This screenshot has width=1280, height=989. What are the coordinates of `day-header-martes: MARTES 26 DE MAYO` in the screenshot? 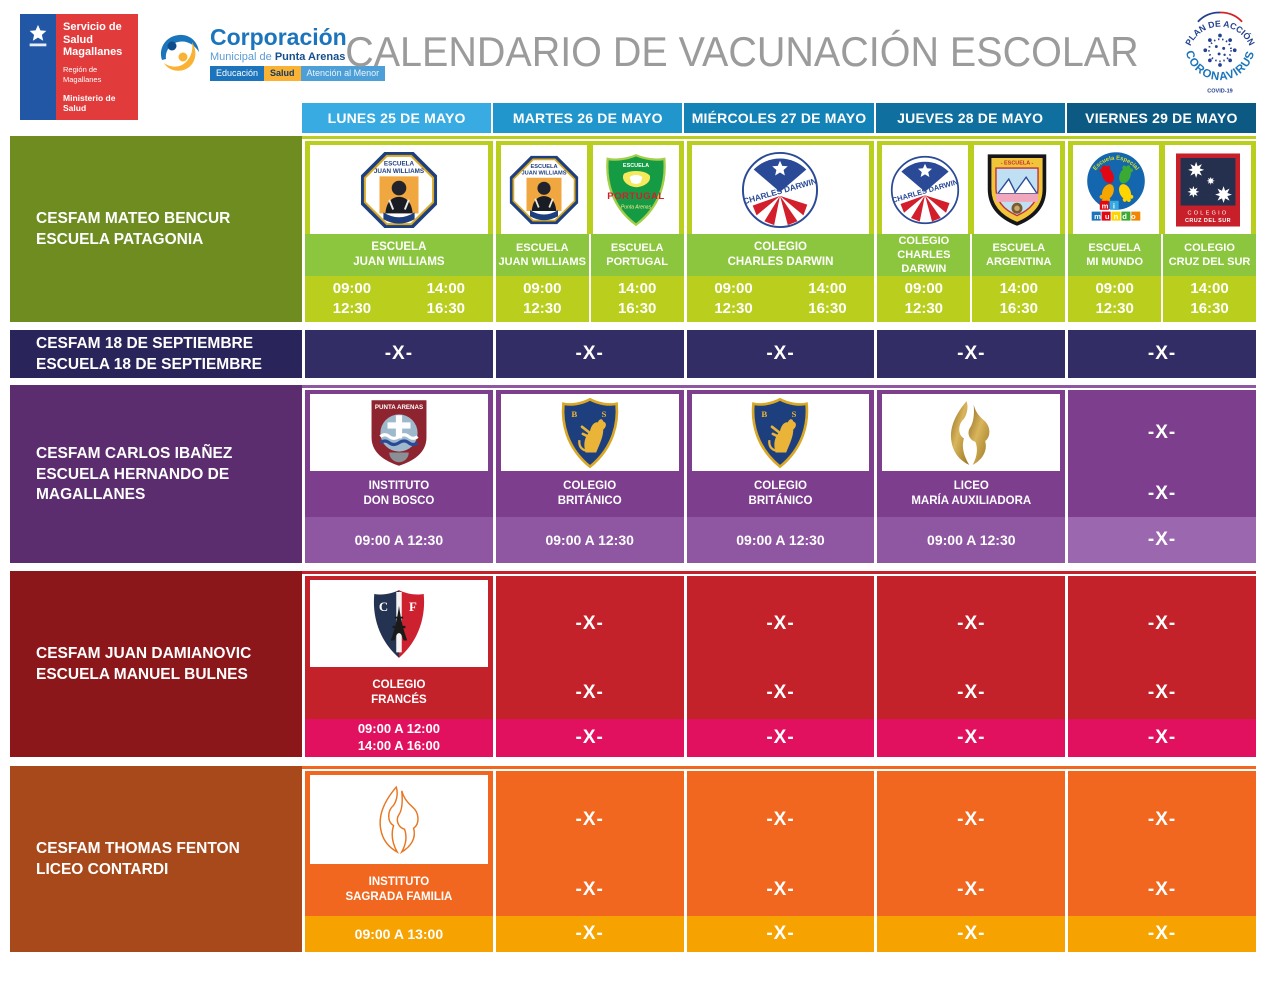 It's located at (587, 118).